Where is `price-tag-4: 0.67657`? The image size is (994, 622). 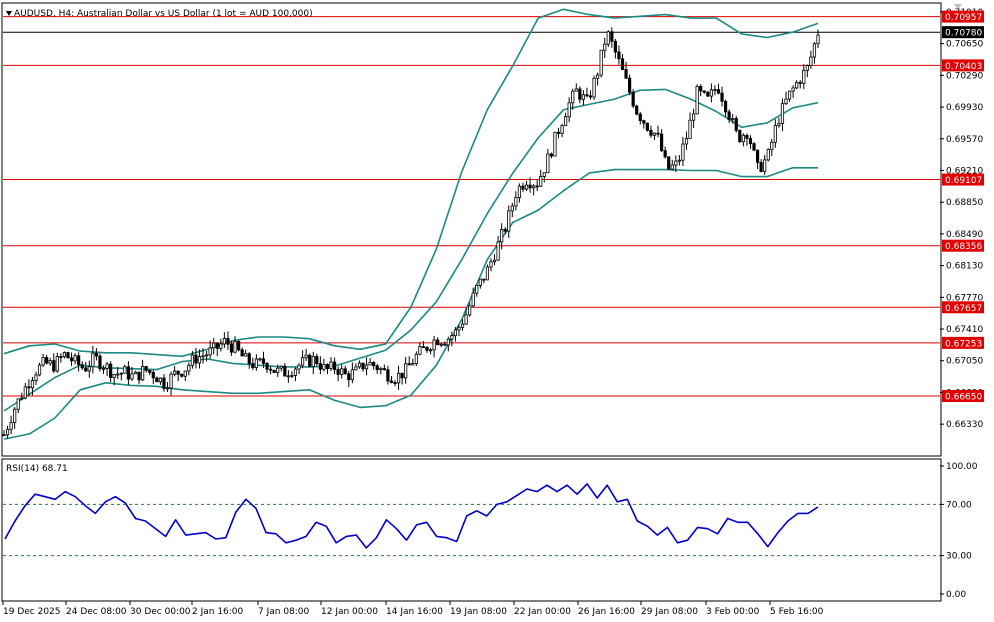
price-tag-4: 0.67657 is located at coordinates (963, 309).